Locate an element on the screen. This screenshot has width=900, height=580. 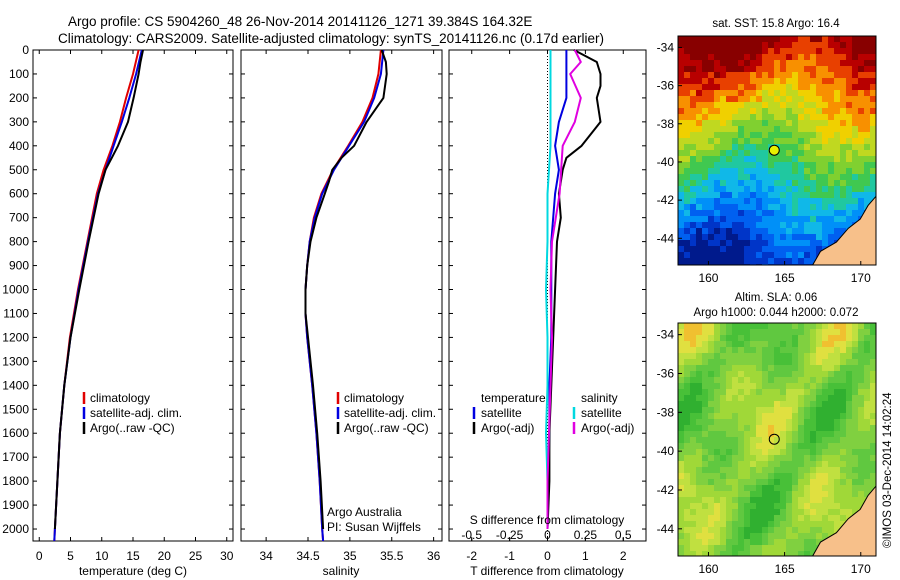
institution-annotation: Argo Australia is located at coordinates (364, 512).